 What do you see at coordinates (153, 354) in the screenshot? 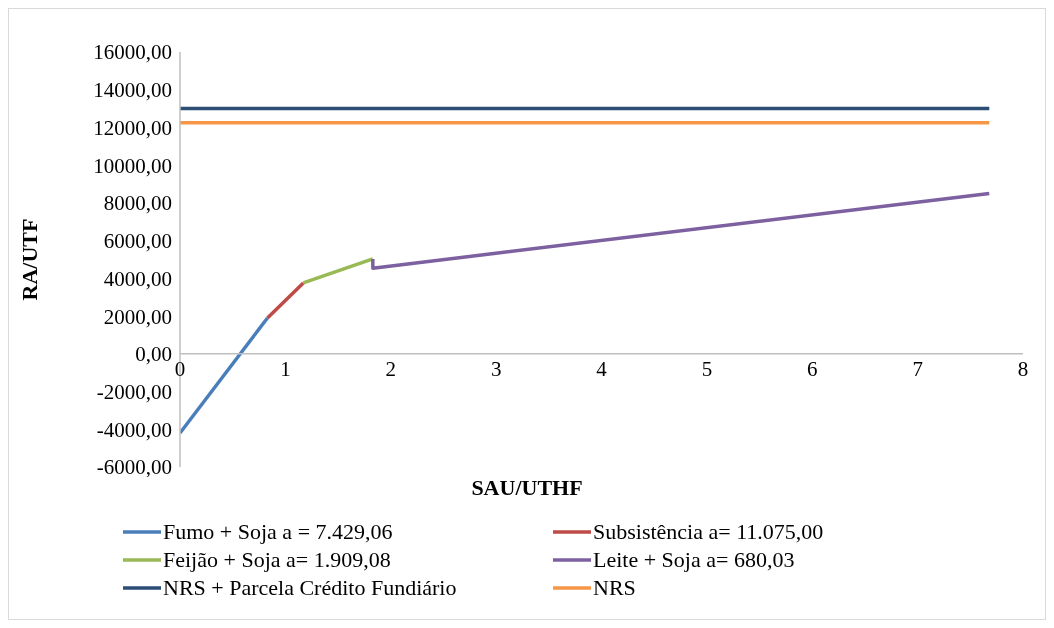
I see `y-tick-label: 0,00` at bounding box center [153, 354].